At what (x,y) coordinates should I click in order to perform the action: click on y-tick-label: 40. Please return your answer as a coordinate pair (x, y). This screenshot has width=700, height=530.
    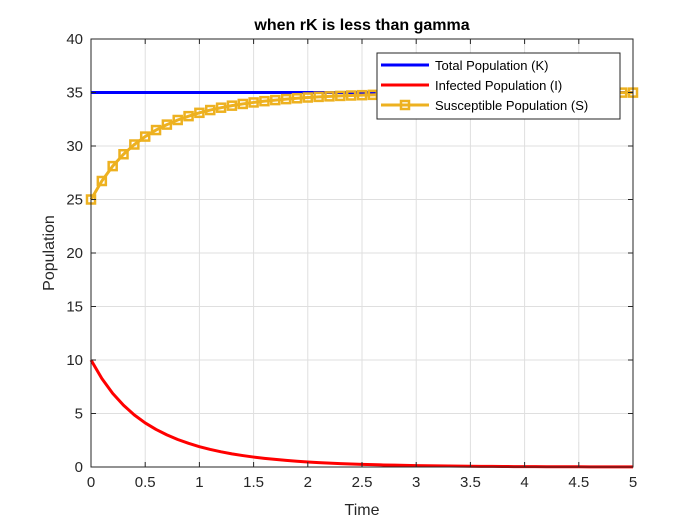
    Looking at the image, I should click on (74, 39).